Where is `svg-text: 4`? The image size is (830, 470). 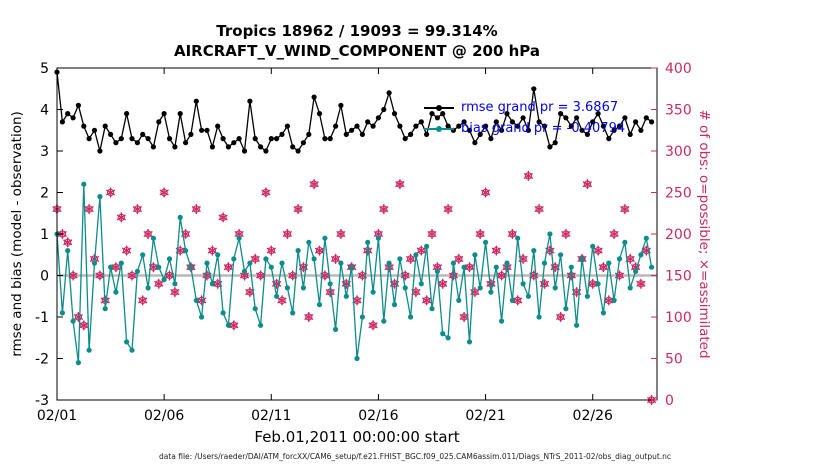
svg-text: 4 is located at coordinates (44, 111).